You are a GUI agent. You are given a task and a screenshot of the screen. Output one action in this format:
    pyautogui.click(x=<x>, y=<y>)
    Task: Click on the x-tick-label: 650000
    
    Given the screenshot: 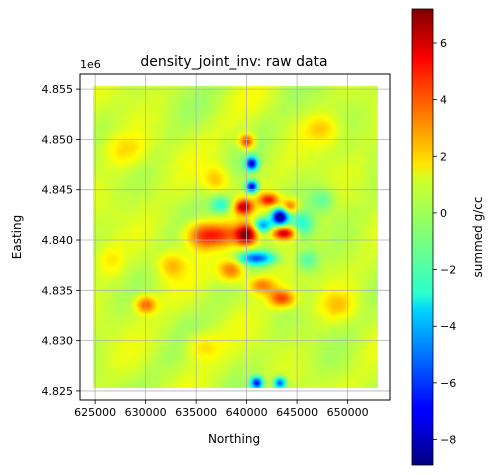 What is the action you would take?
    pyautogui.click(x=348, y=412)
    